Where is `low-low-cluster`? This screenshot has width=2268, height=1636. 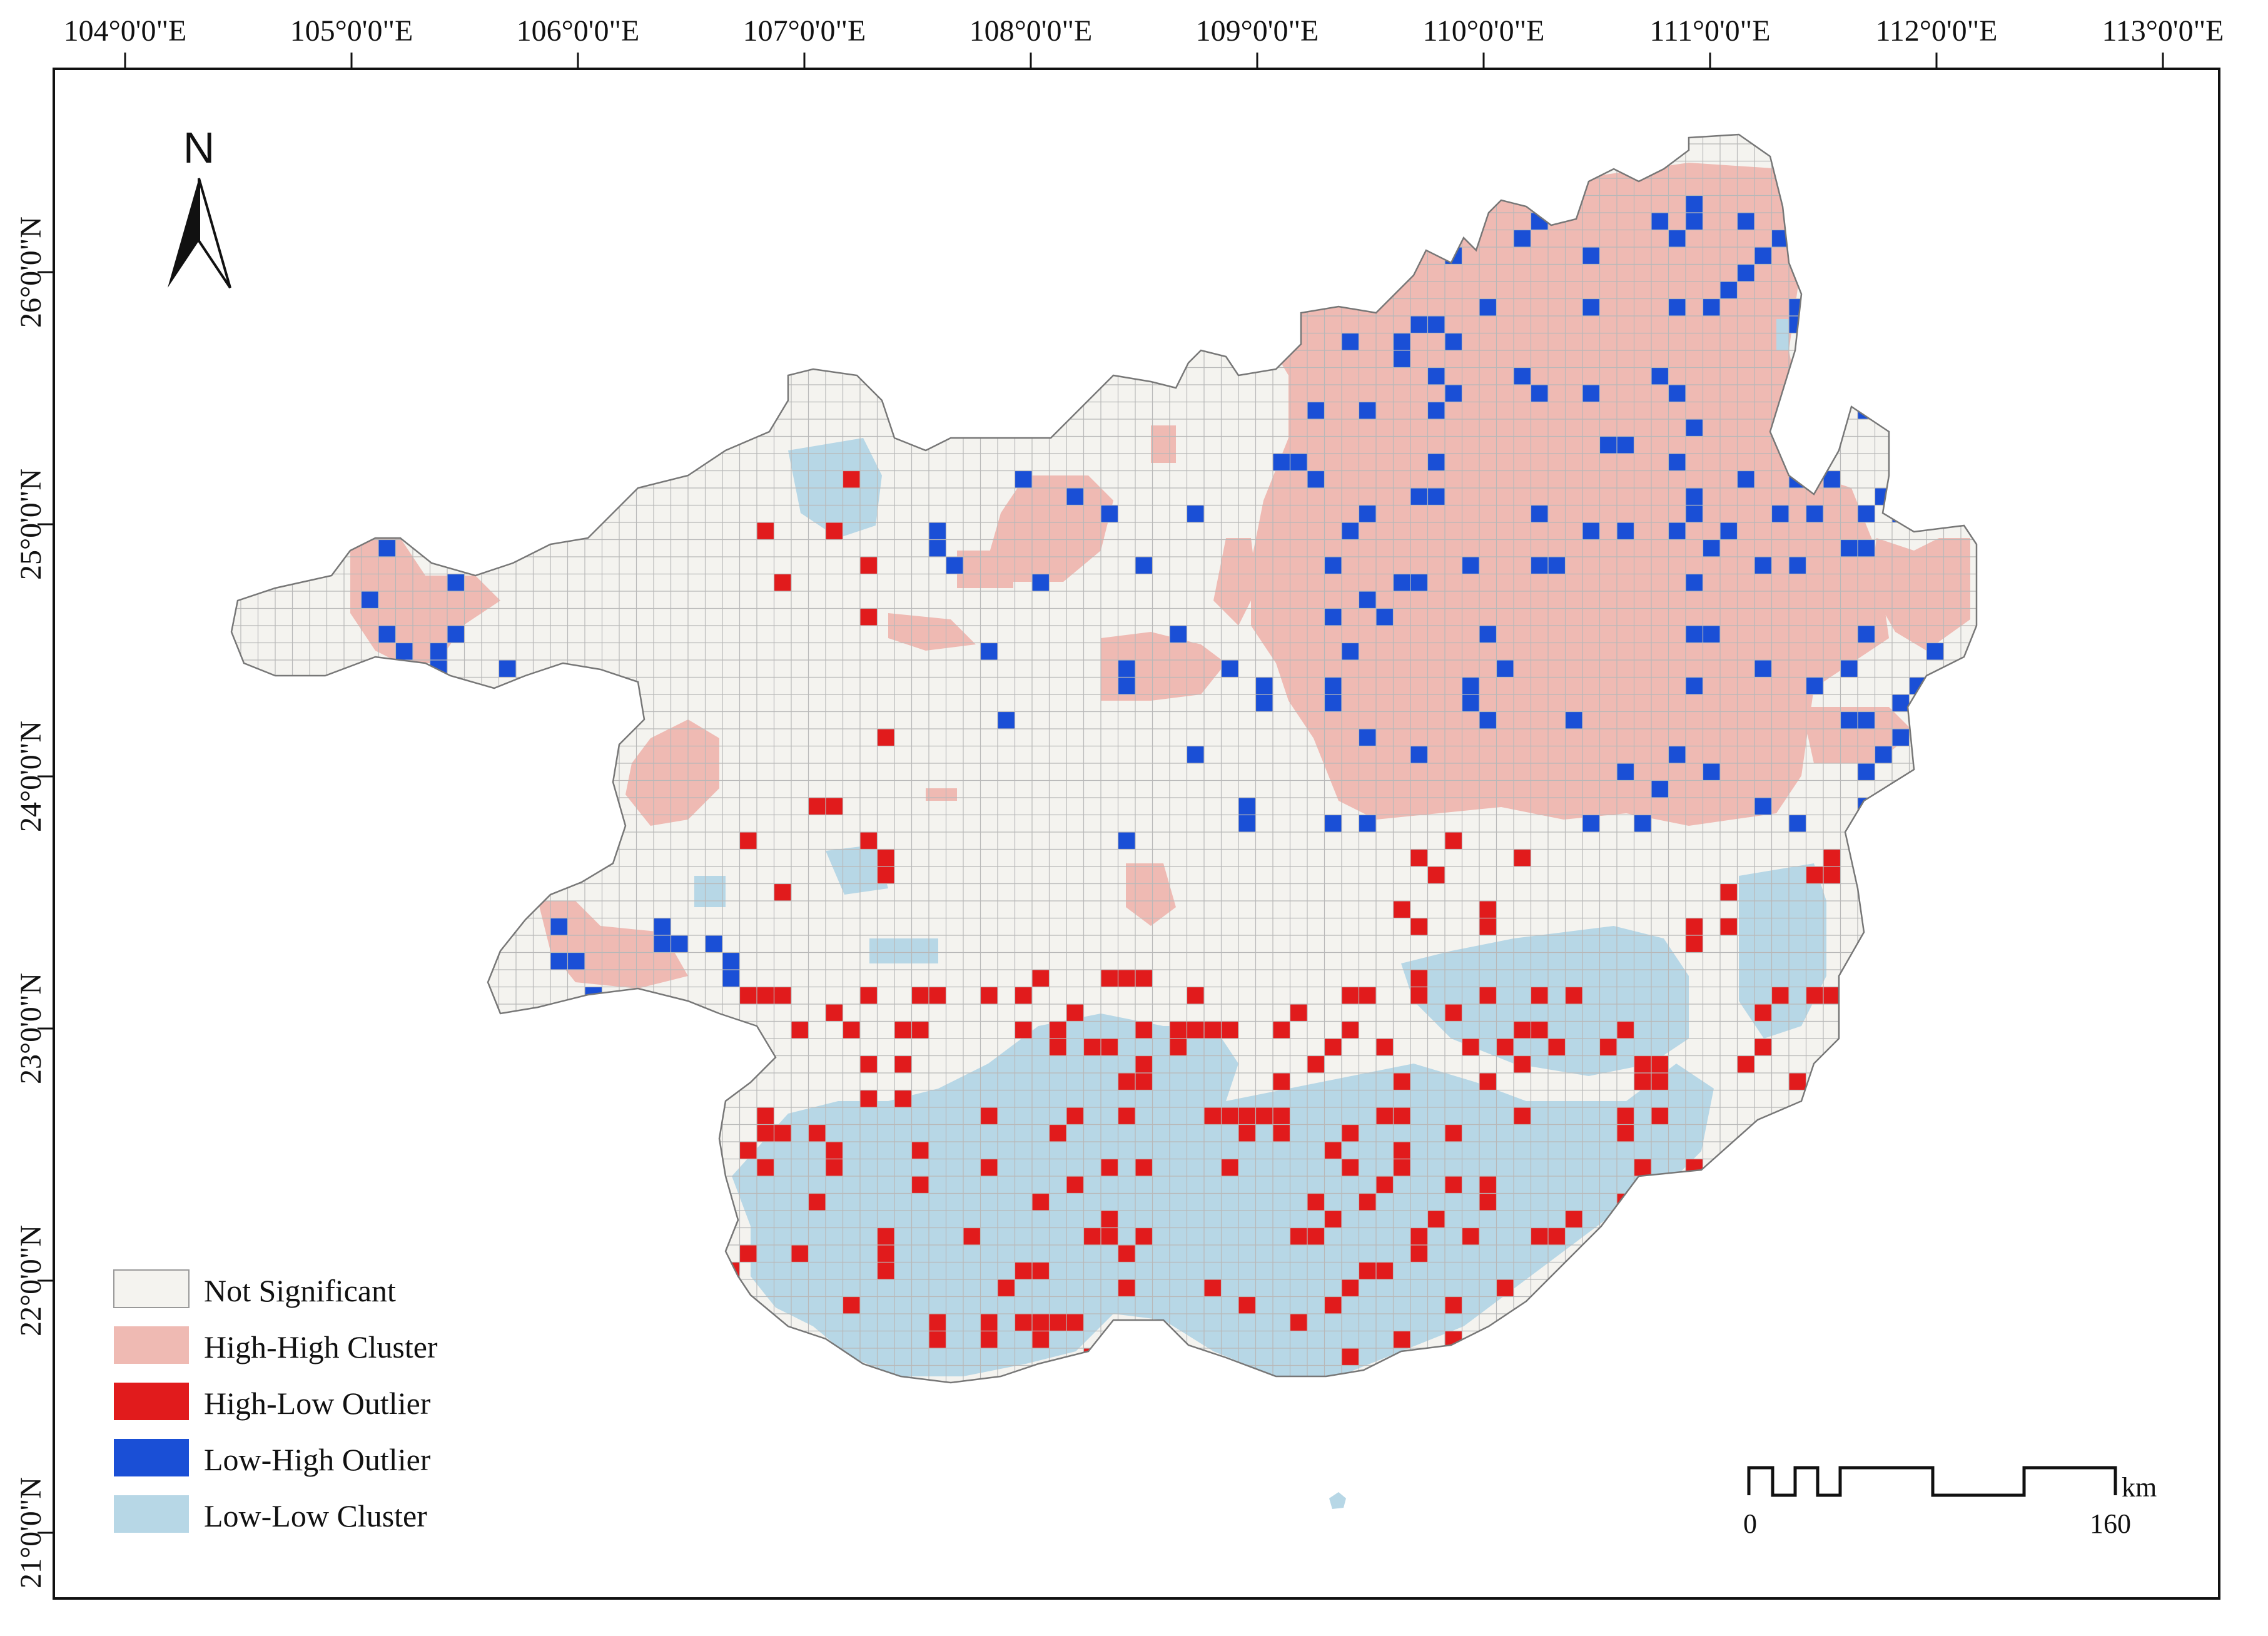
low-low-cluster is located at coordinates (710, 892).